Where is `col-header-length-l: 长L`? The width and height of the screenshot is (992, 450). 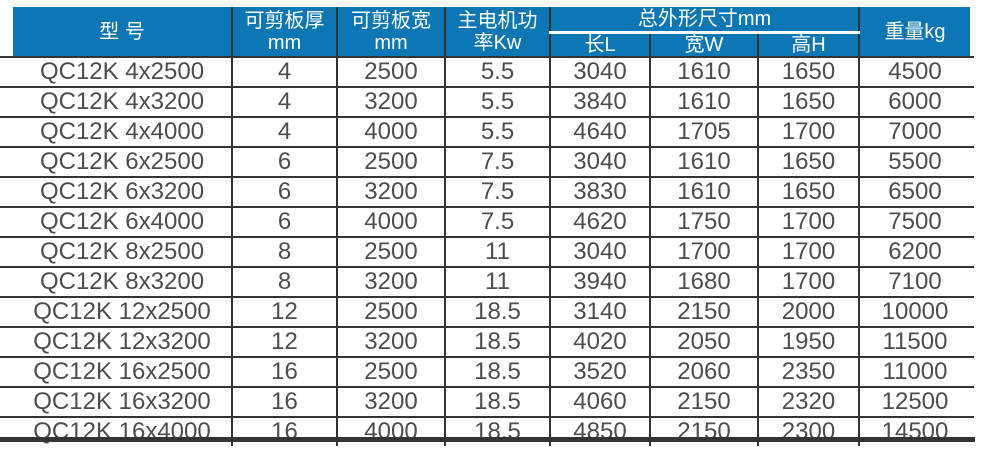 col-header-length-l: 长L is located at coordinates (600, 44).